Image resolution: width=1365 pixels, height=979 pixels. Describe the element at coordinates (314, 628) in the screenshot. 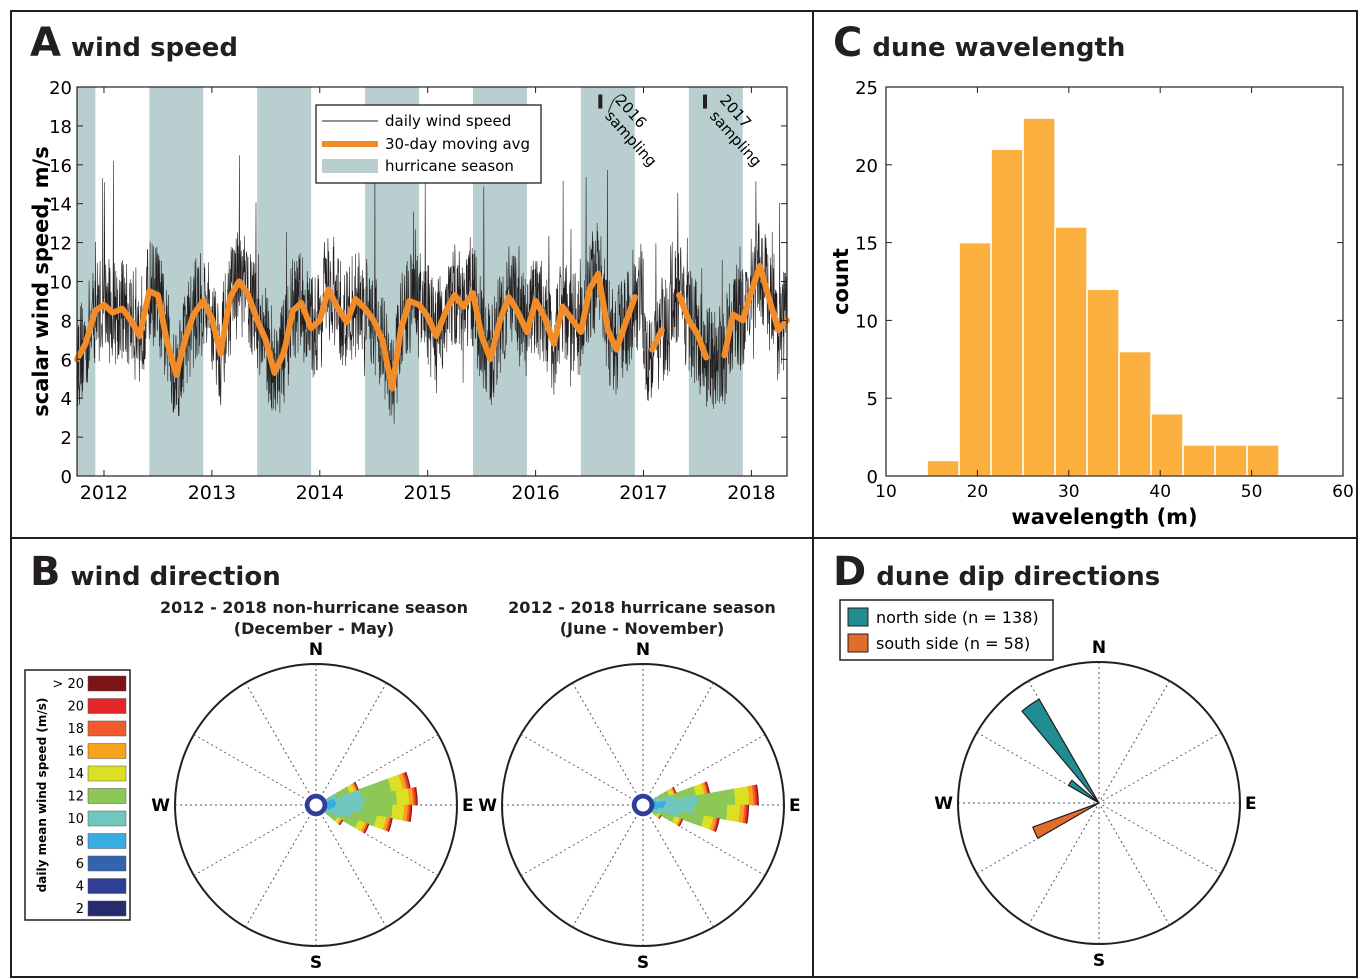

I see `rose-left-subtitle-line2: (December - May)` at that location.